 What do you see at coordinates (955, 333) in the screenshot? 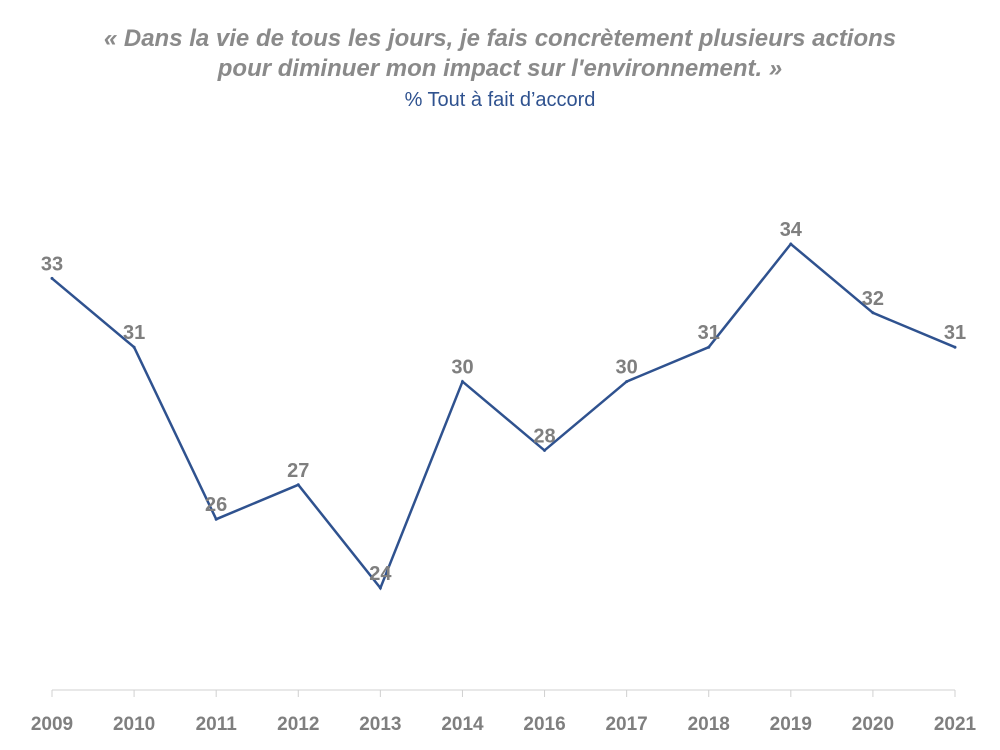
I see `data-label-2021: 31` at bounding box center [955, 333].